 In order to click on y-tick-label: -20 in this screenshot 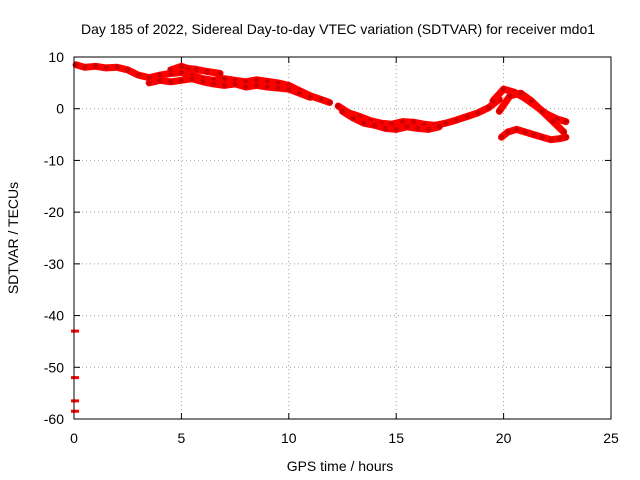, I will do `click(54, 212)`.